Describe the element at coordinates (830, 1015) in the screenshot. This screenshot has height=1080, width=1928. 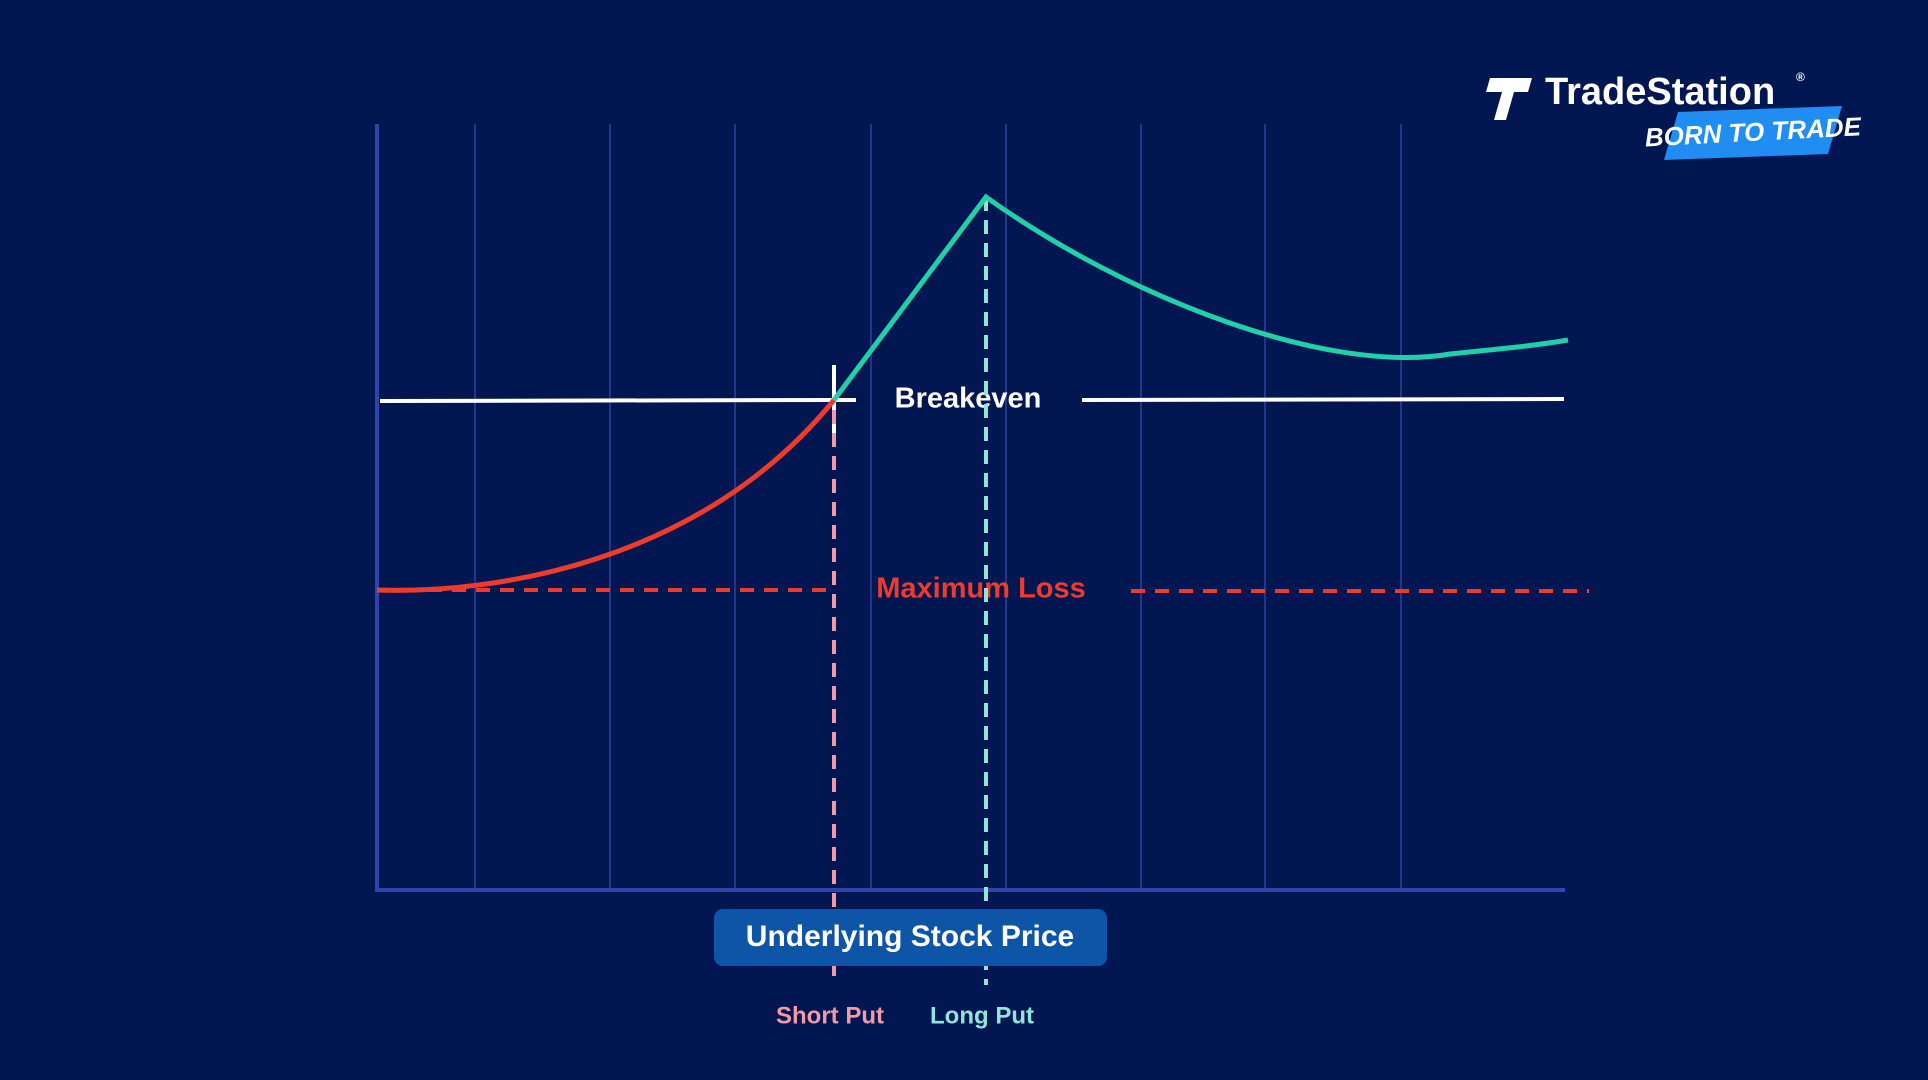
I see `short-put-label: Short Put` at that location.